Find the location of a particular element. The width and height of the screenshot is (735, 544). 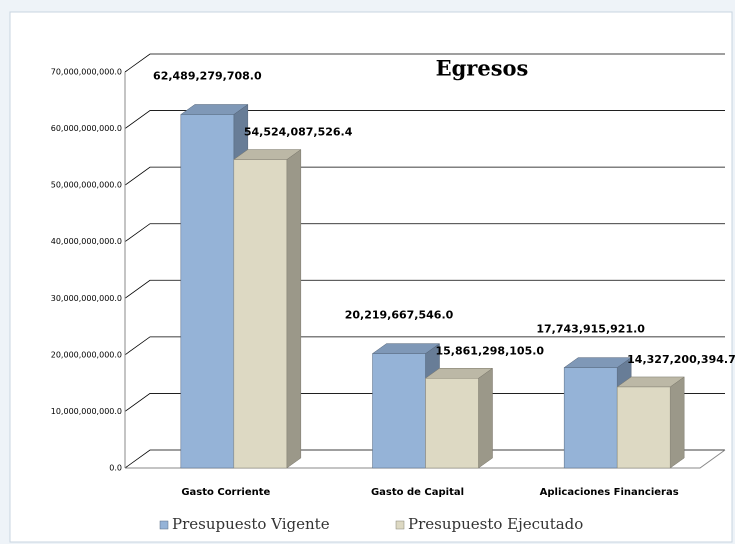

value-label: 15,861,298,105.0 is located at coordinates (490, 350).